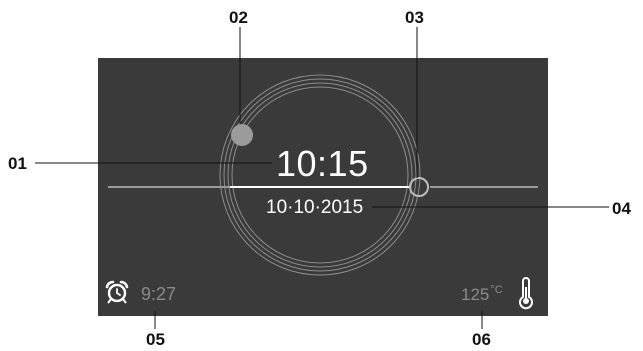 The image size is (643, 351). What do you see at coordinates (481, 339) in the screenshot?
I see `callout-06: 06` at bounding box center [481, 339].